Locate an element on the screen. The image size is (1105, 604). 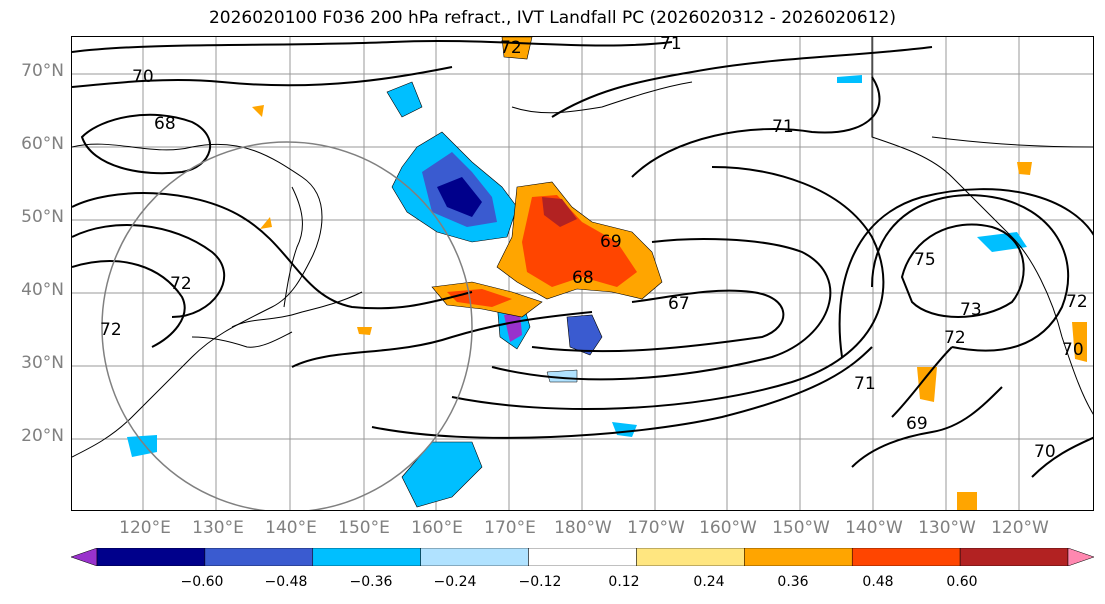
lon-label-120E: 120°E is located at coordinates (145, 528).